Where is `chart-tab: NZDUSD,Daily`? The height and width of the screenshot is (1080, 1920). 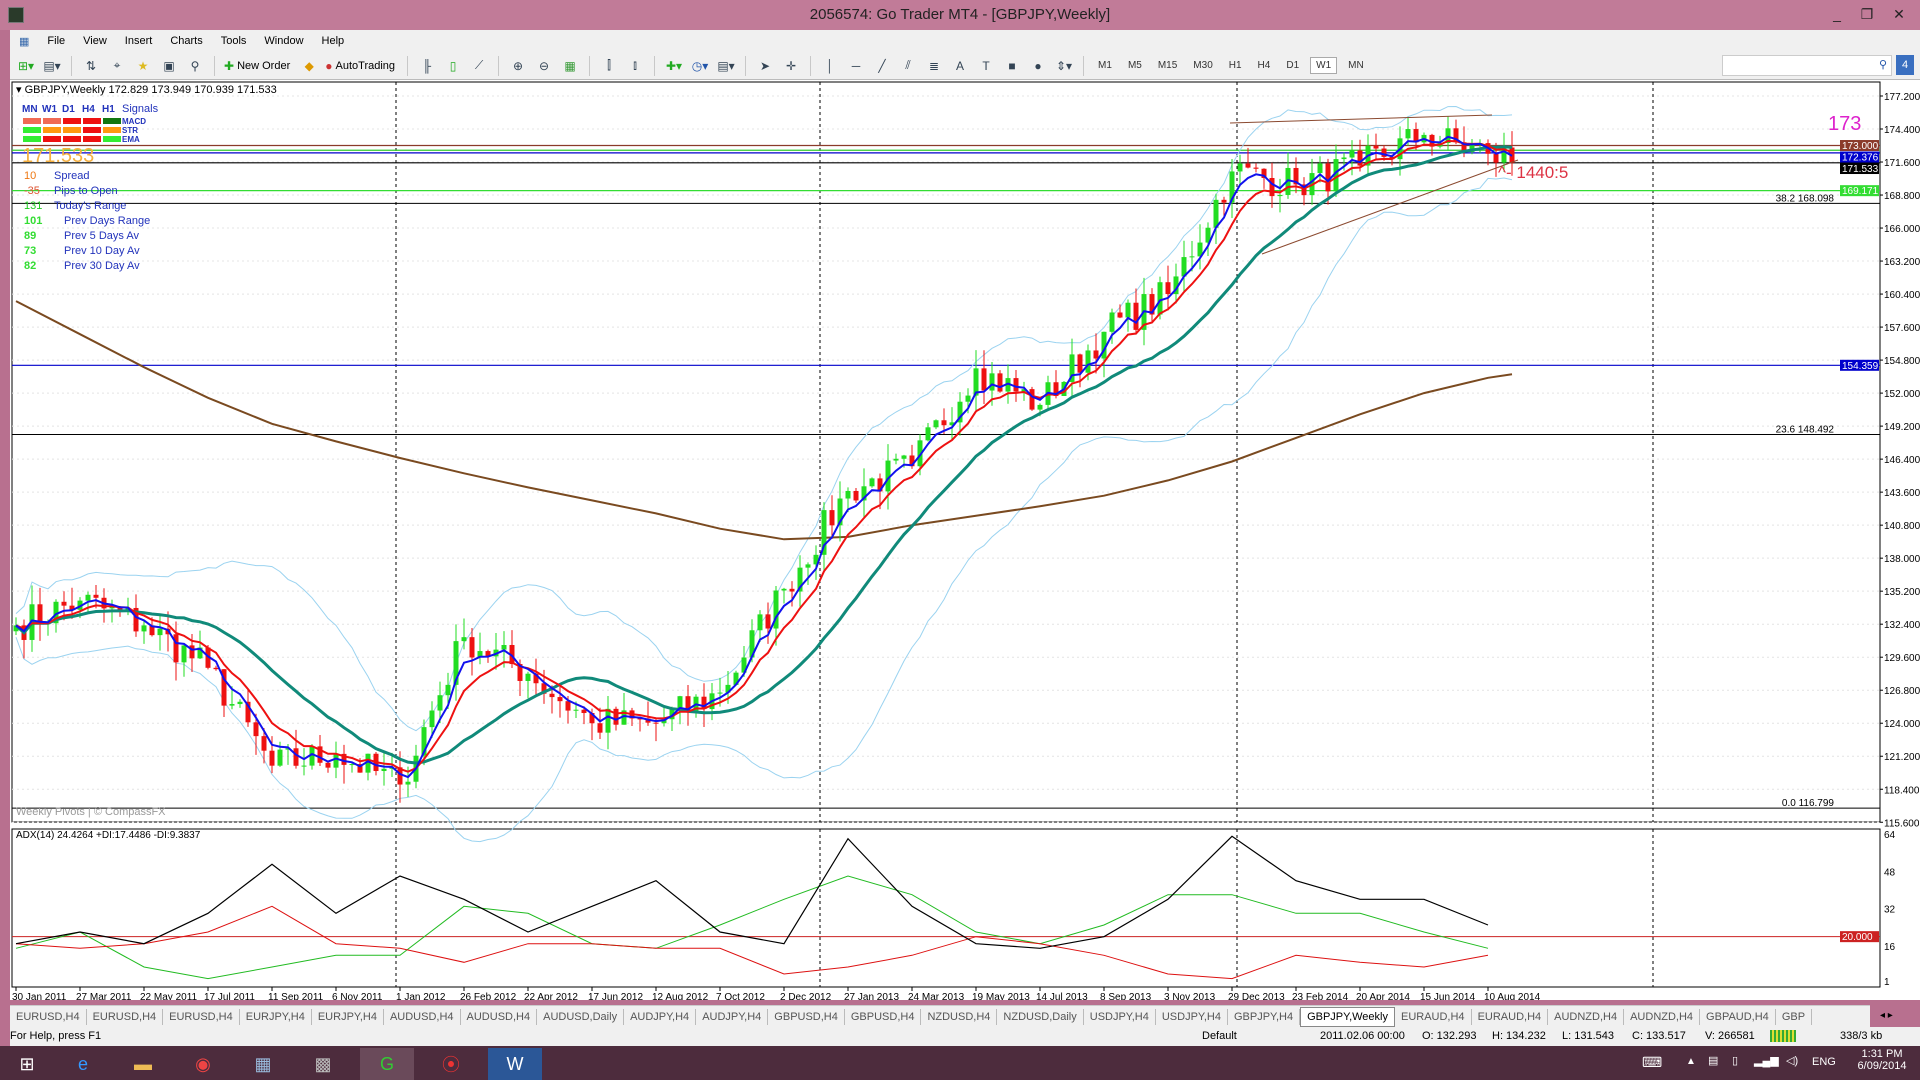 chart-tab: NZDUSD,Daily is located at coordinates (1040, 1016).